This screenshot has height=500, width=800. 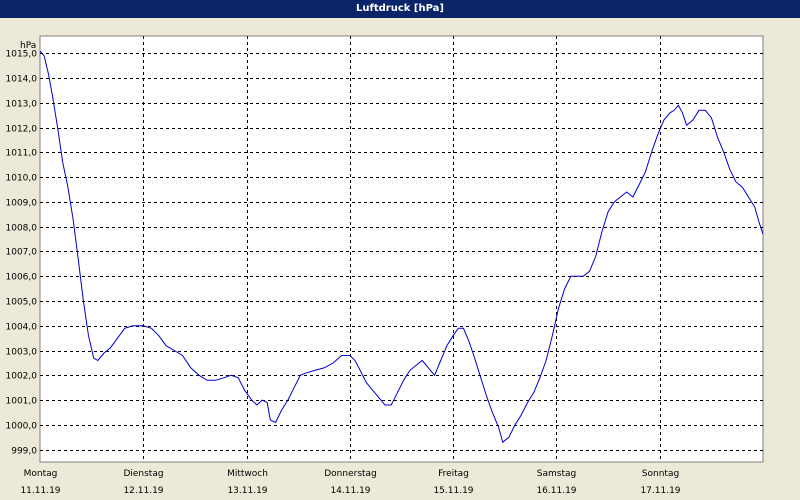 What do you see at coordinates (350, 491) in the screenshot?
I see `x-tick-date-label: 14.11.19` at bounding box center [350, 491].